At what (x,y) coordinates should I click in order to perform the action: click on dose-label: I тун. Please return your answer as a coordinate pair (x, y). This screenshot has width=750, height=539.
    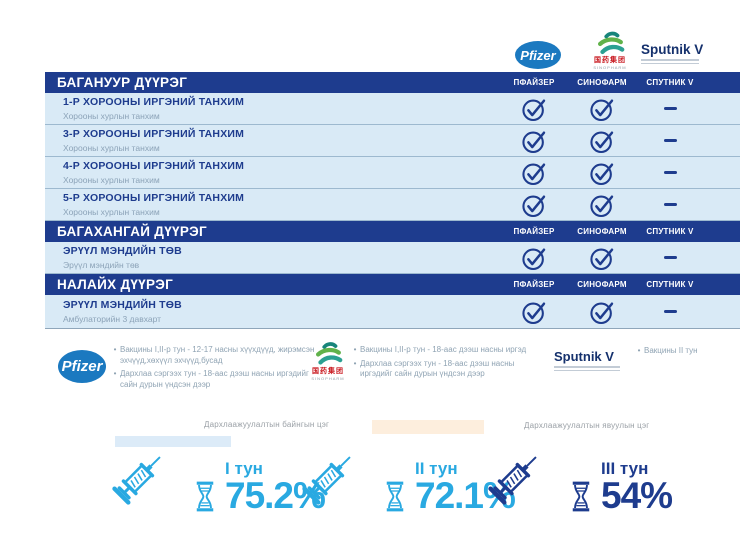
    Looking at the image, I should click on (244, 468).